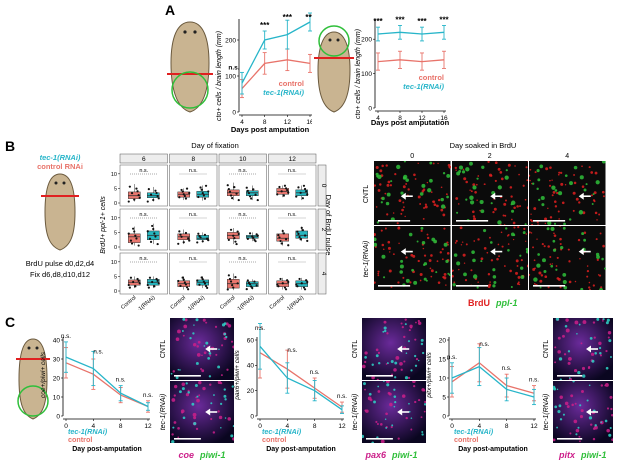 This screenshot has width=617, height=469. Describe the element at coordinates (115, 277) in the screenshot. I see `y-tick-label: 5` at that location.